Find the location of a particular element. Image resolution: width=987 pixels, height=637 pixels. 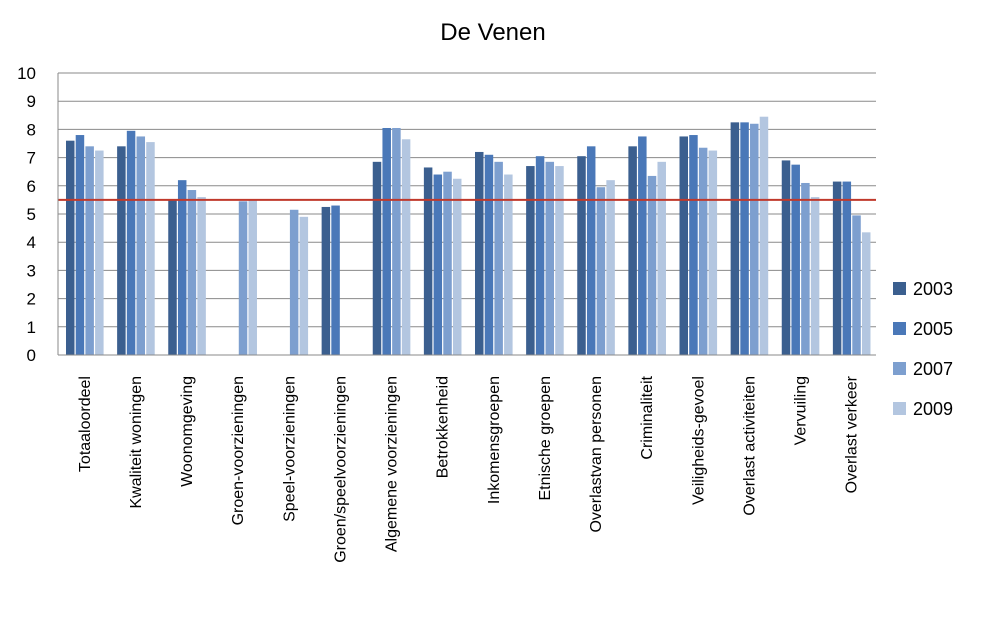

category-label: Betrokkenheid is located at coordinates (443, 427).